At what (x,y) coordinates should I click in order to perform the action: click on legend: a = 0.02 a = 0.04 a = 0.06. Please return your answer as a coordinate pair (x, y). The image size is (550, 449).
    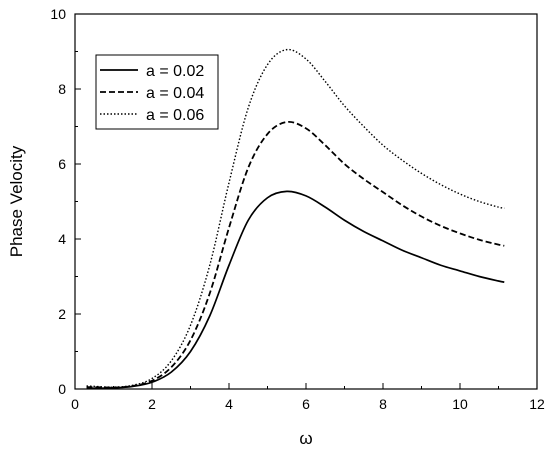
    Looking at the image, I should click on (157, 92).